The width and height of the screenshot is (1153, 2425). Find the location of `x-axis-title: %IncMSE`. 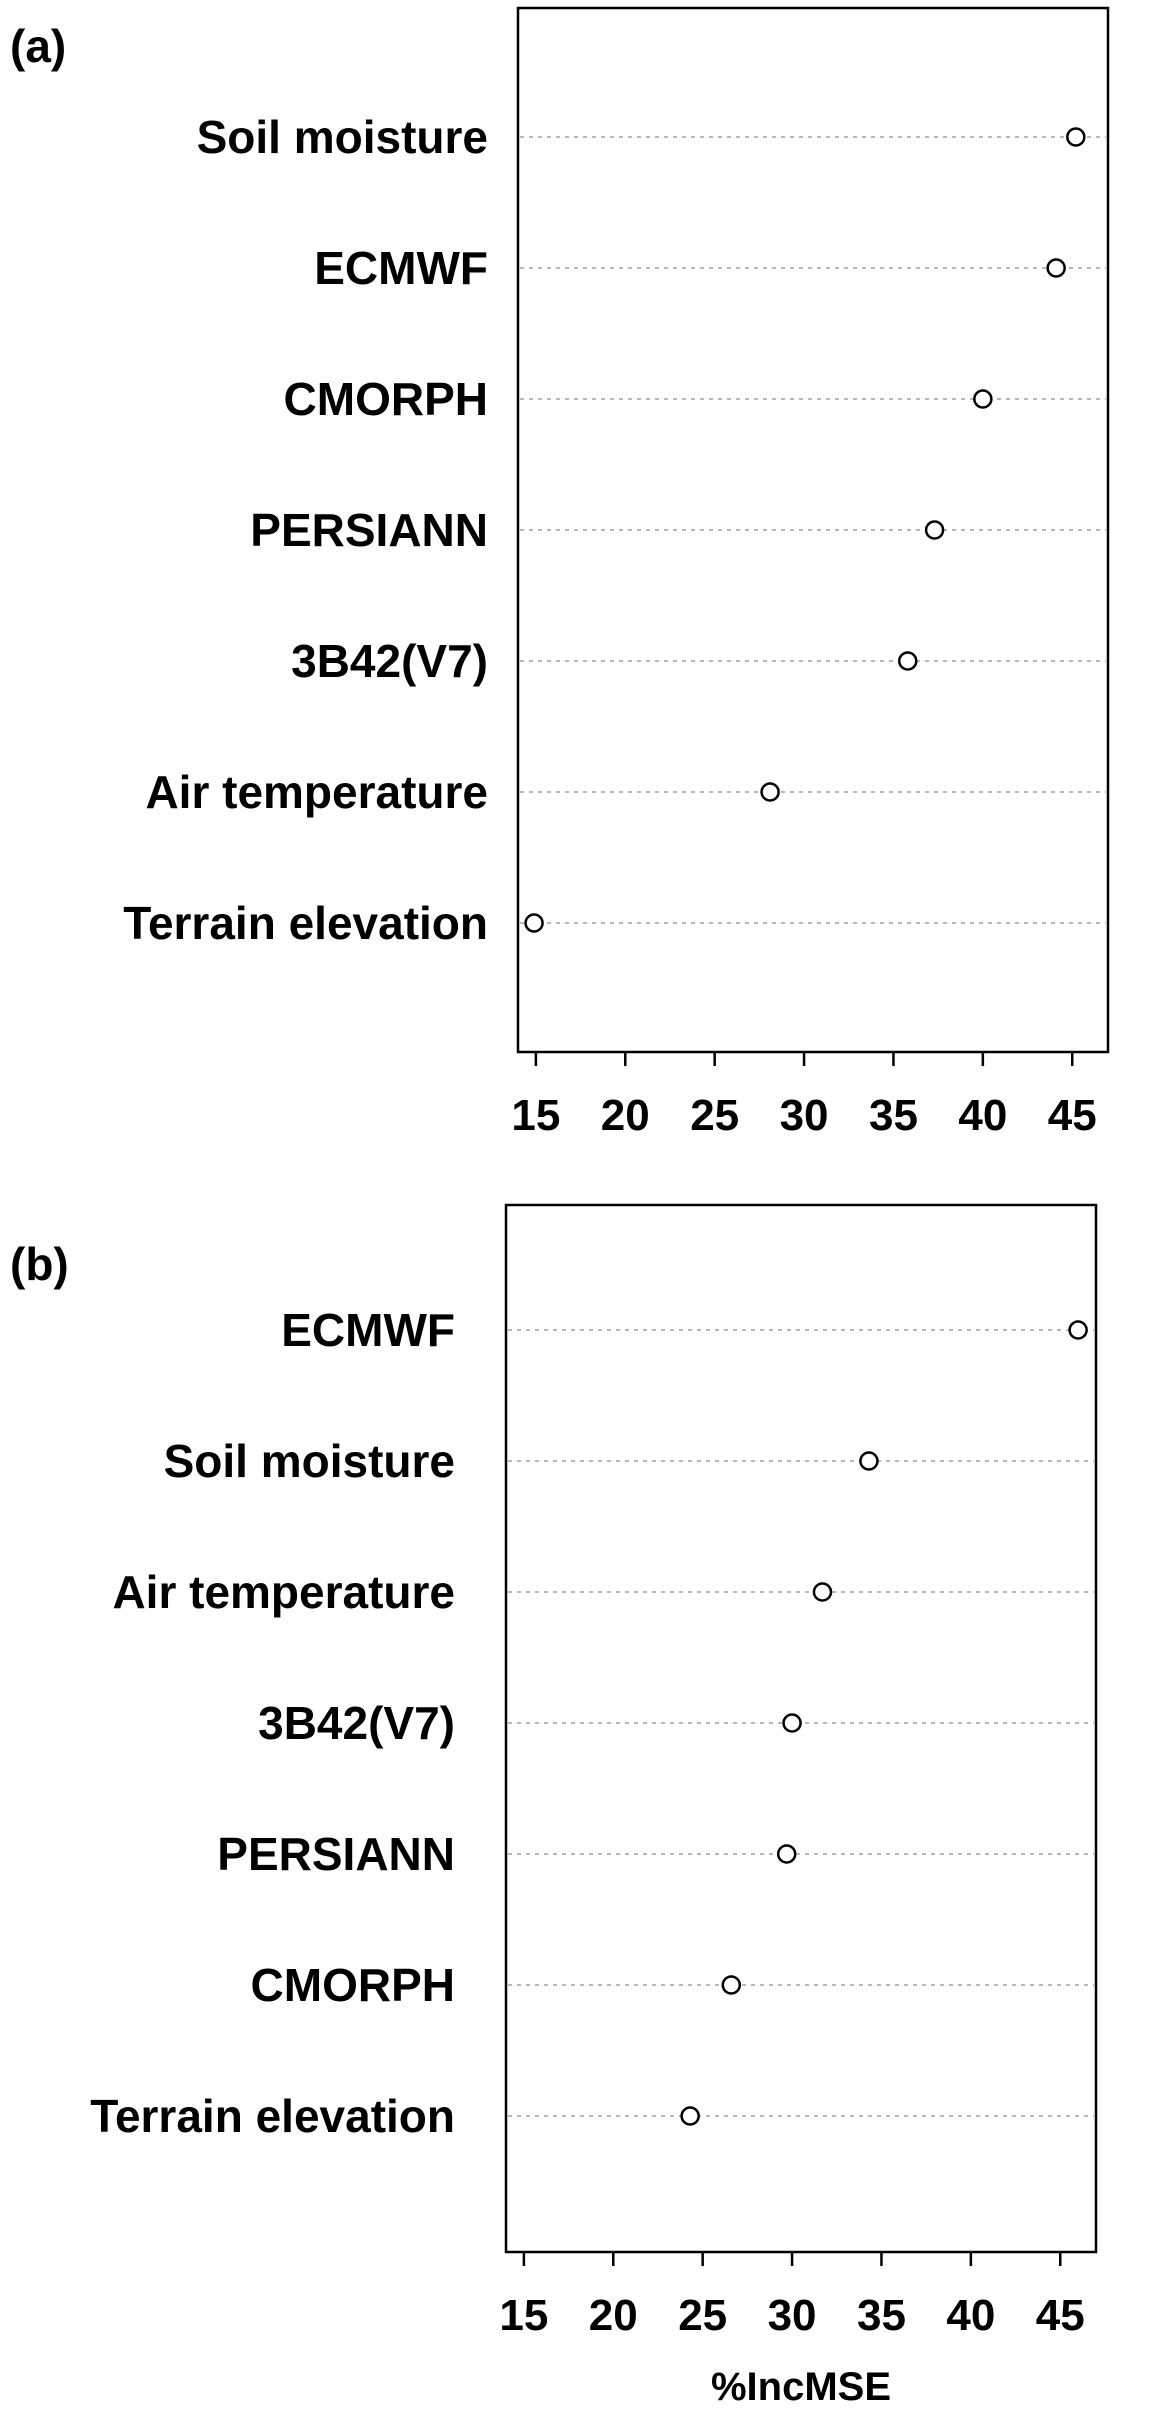

x-axis-title: %IncMSE is located at coordinates (801, 2387).